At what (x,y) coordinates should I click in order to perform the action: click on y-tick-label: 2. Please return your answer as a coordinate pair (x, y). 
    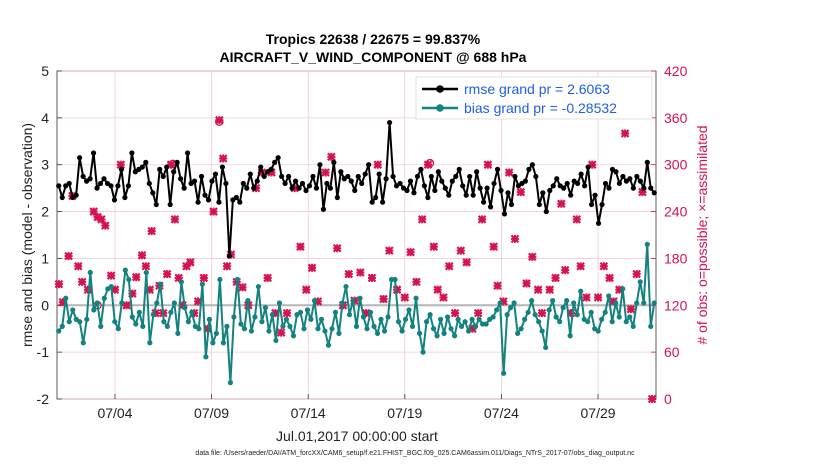
    Looking at the image, I should click on (45, 212).